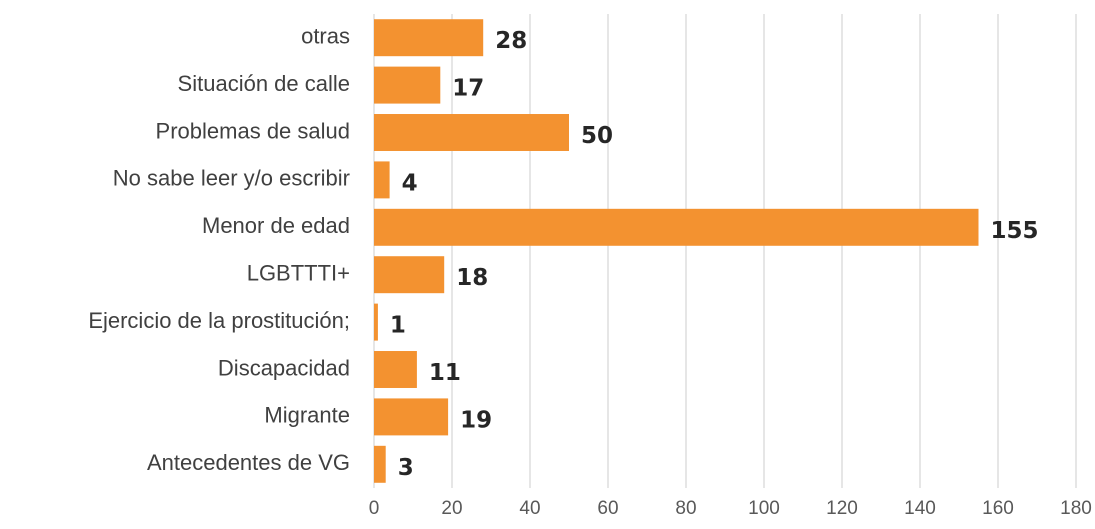 Image resolution: width=1095 pixels, height=529 pixels. I want to click on y-tick-label: Menor de edad, so click(276, 225).